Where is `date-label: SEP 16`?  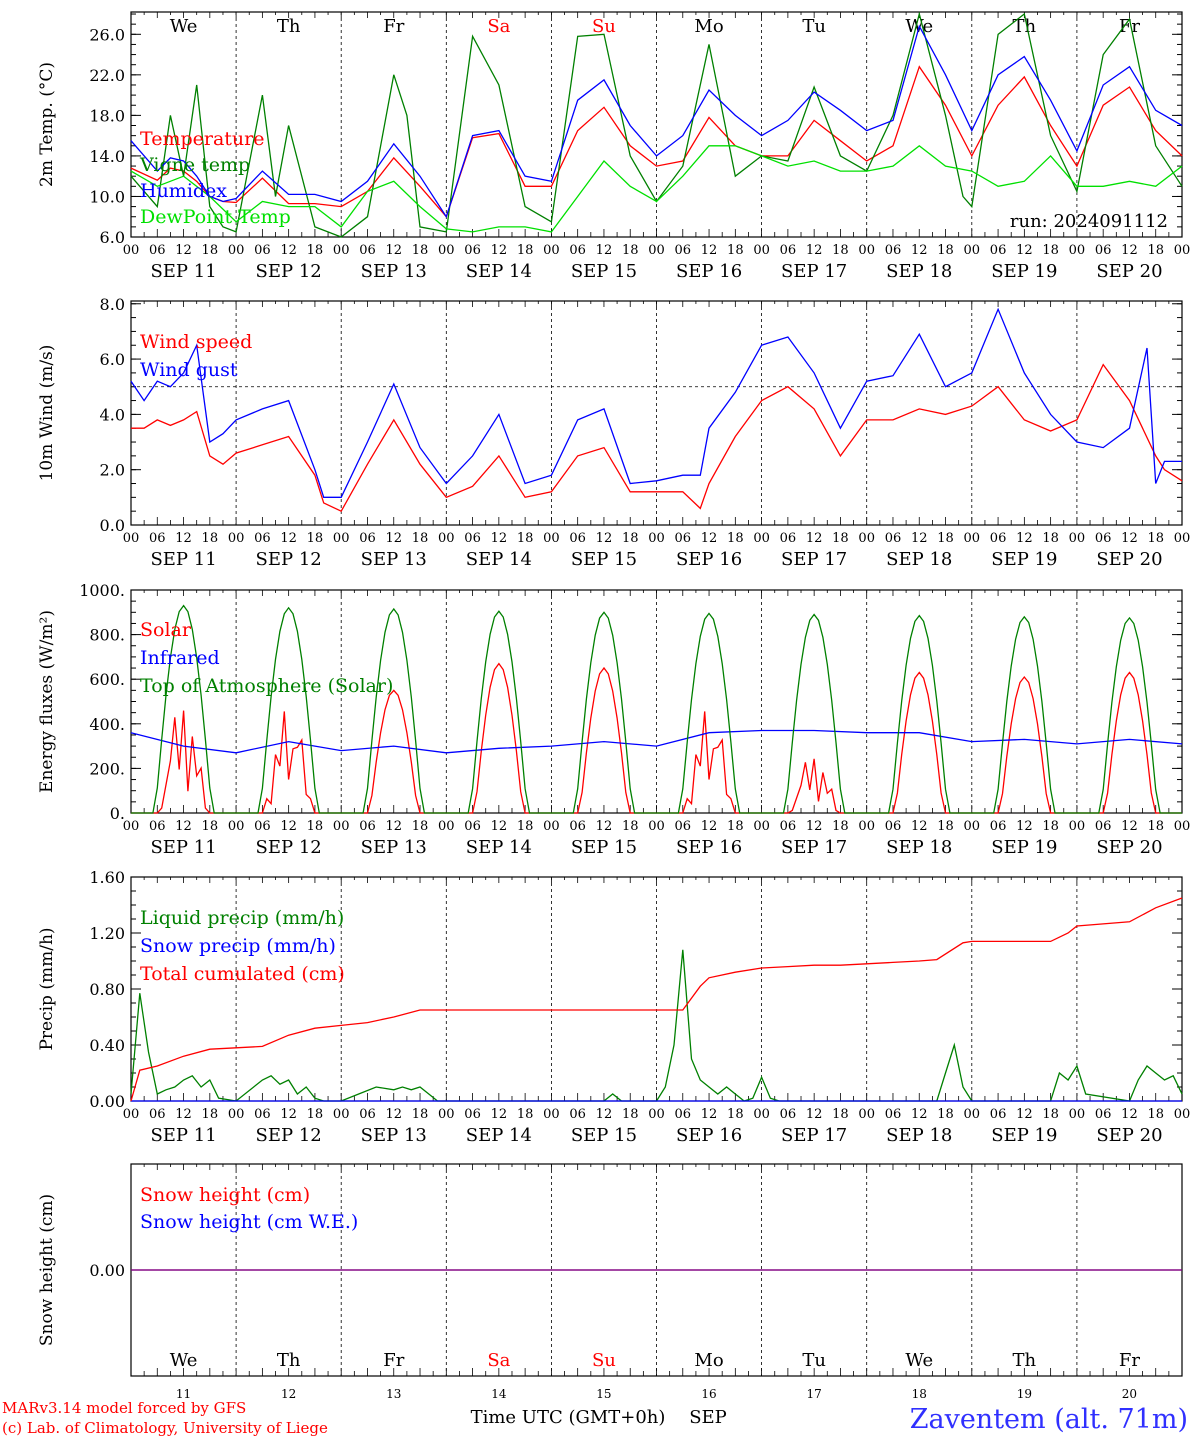
date-label: SEP 16 is located at coordinates (709, 1135).